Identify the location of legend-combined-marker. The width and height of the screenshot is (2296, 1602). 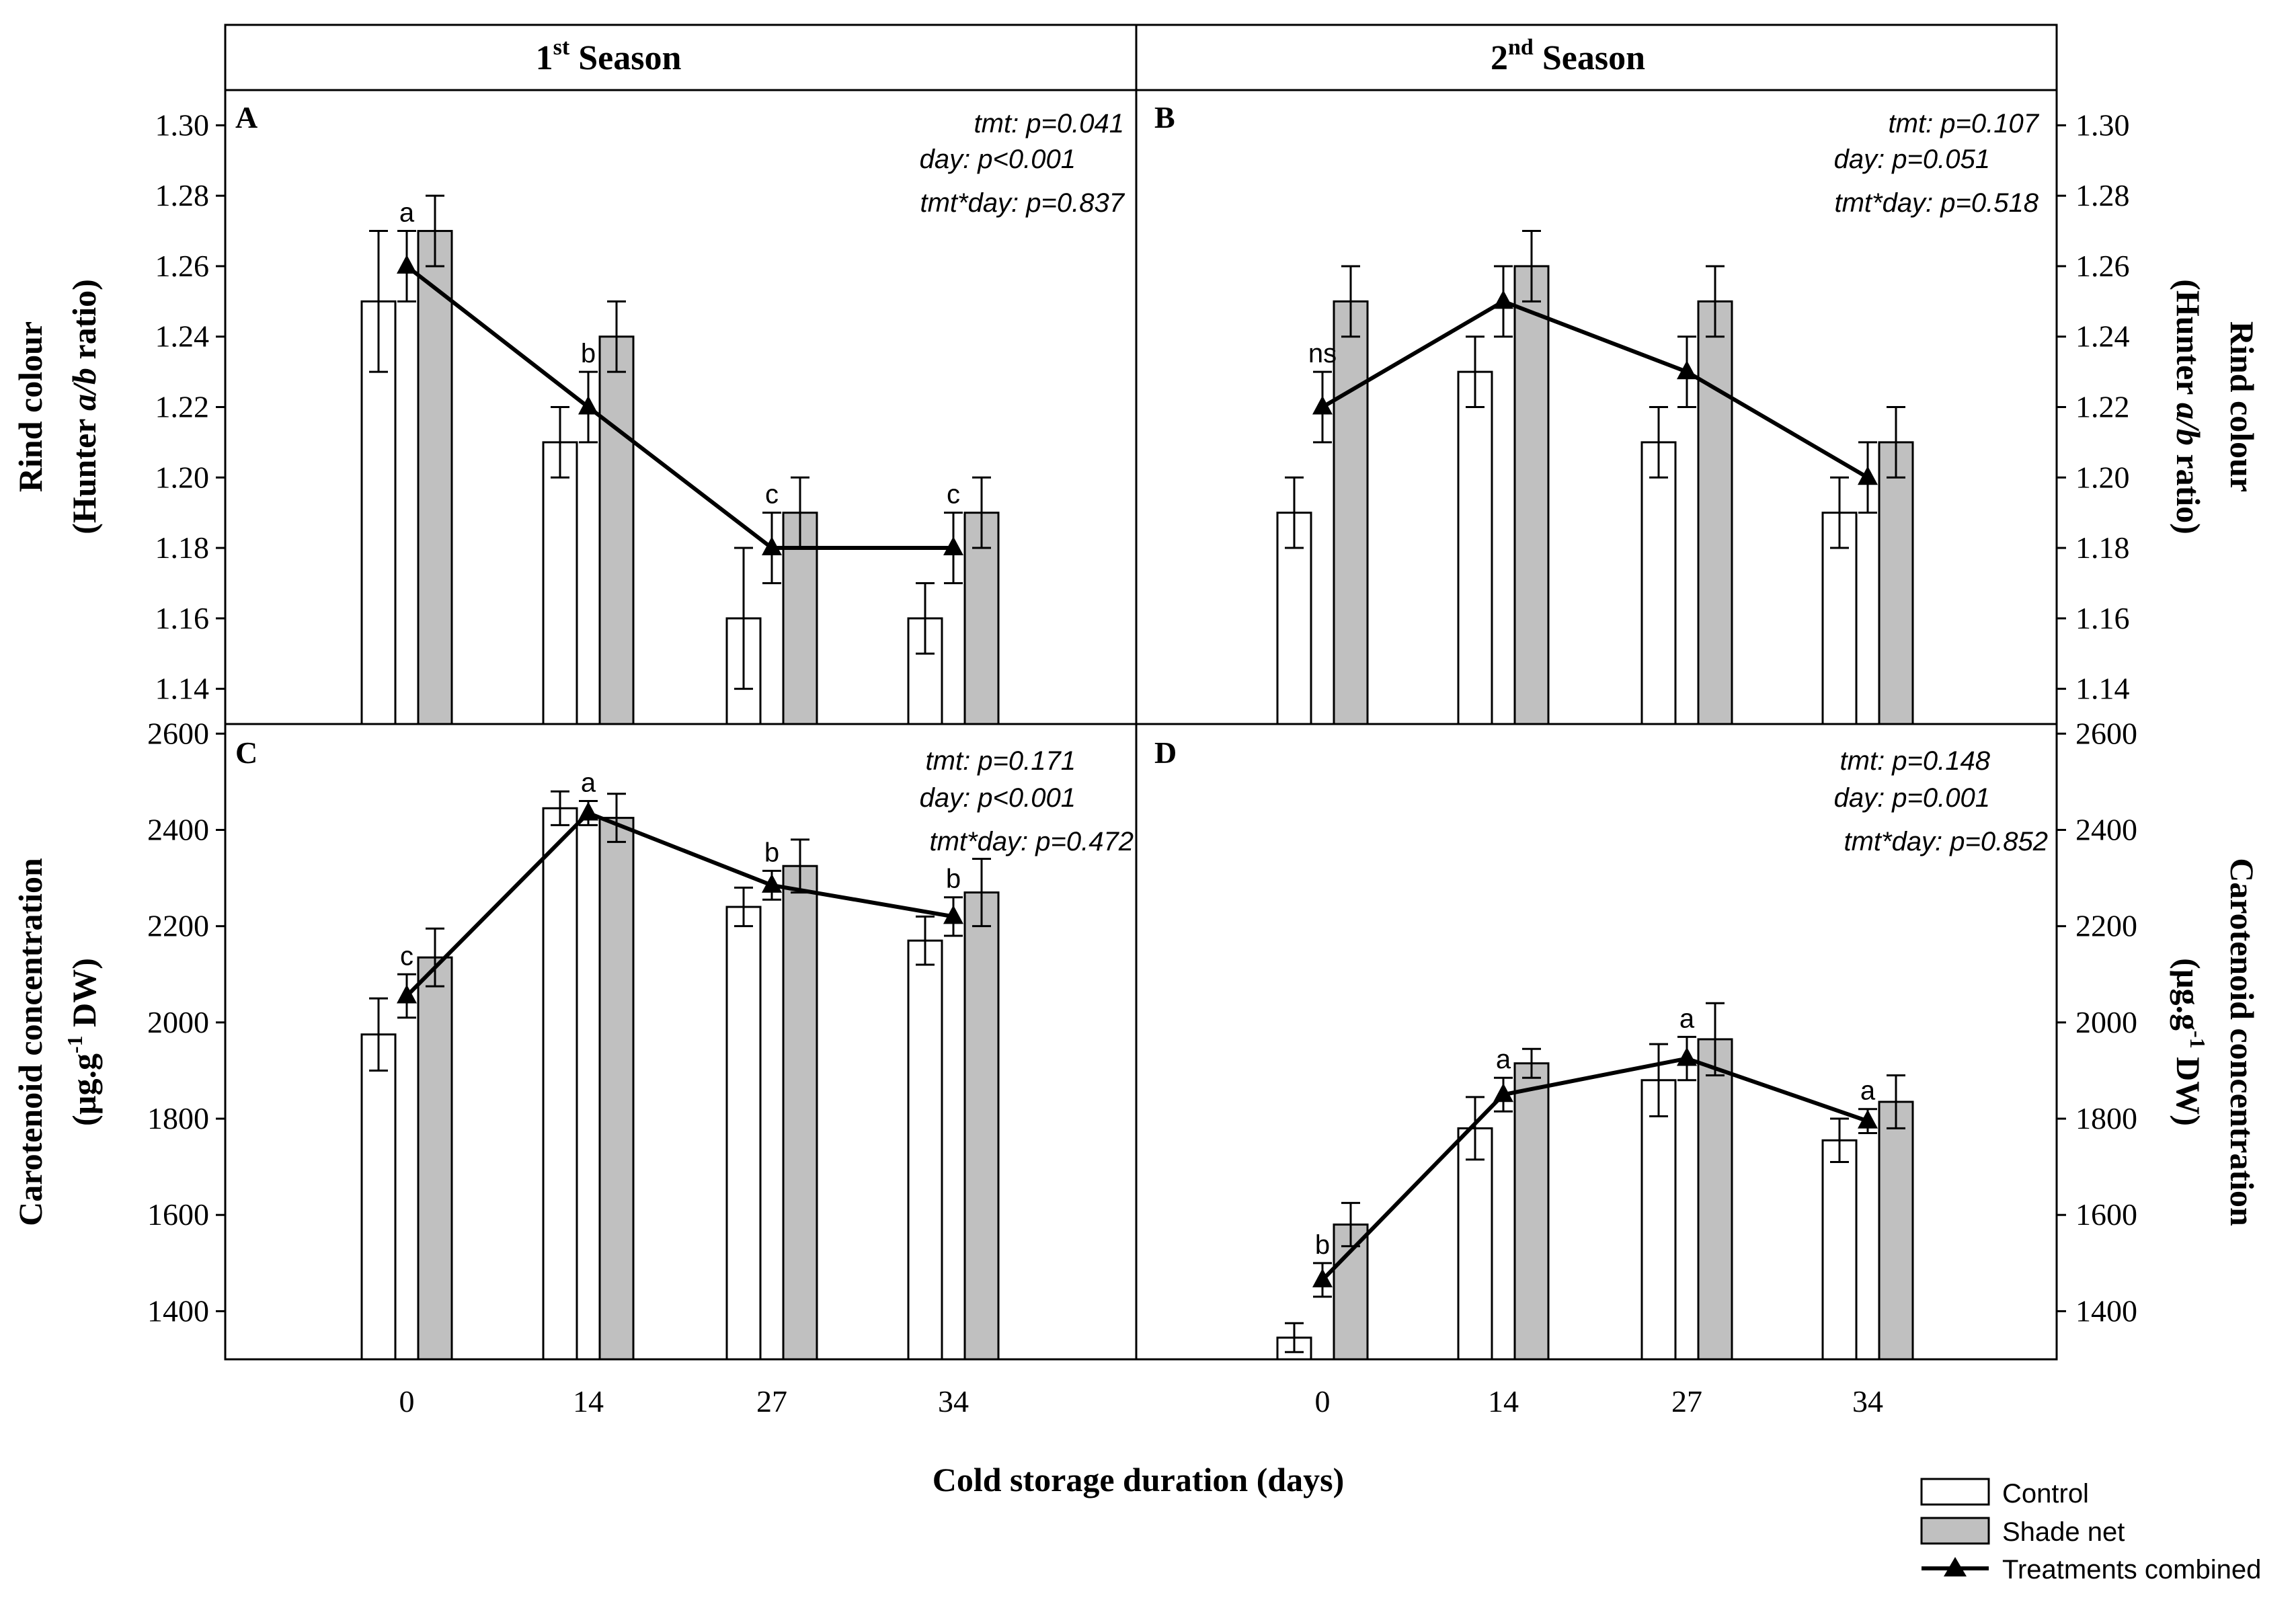
(1955, 1566).